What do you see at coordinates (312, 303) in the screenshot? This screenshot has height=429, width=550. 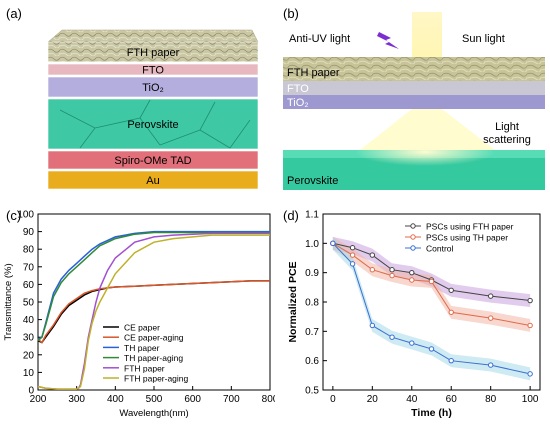 I see `y-tick-label: 0.8` at bounding box center [312, 303].